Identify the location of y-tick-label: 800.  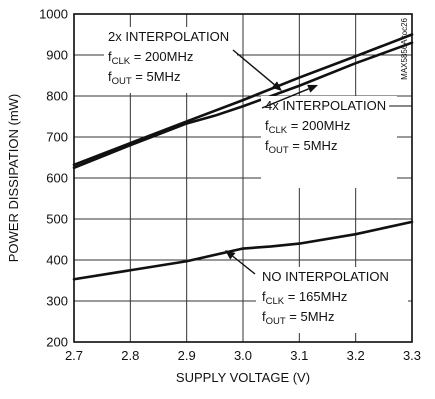
(57, 96).